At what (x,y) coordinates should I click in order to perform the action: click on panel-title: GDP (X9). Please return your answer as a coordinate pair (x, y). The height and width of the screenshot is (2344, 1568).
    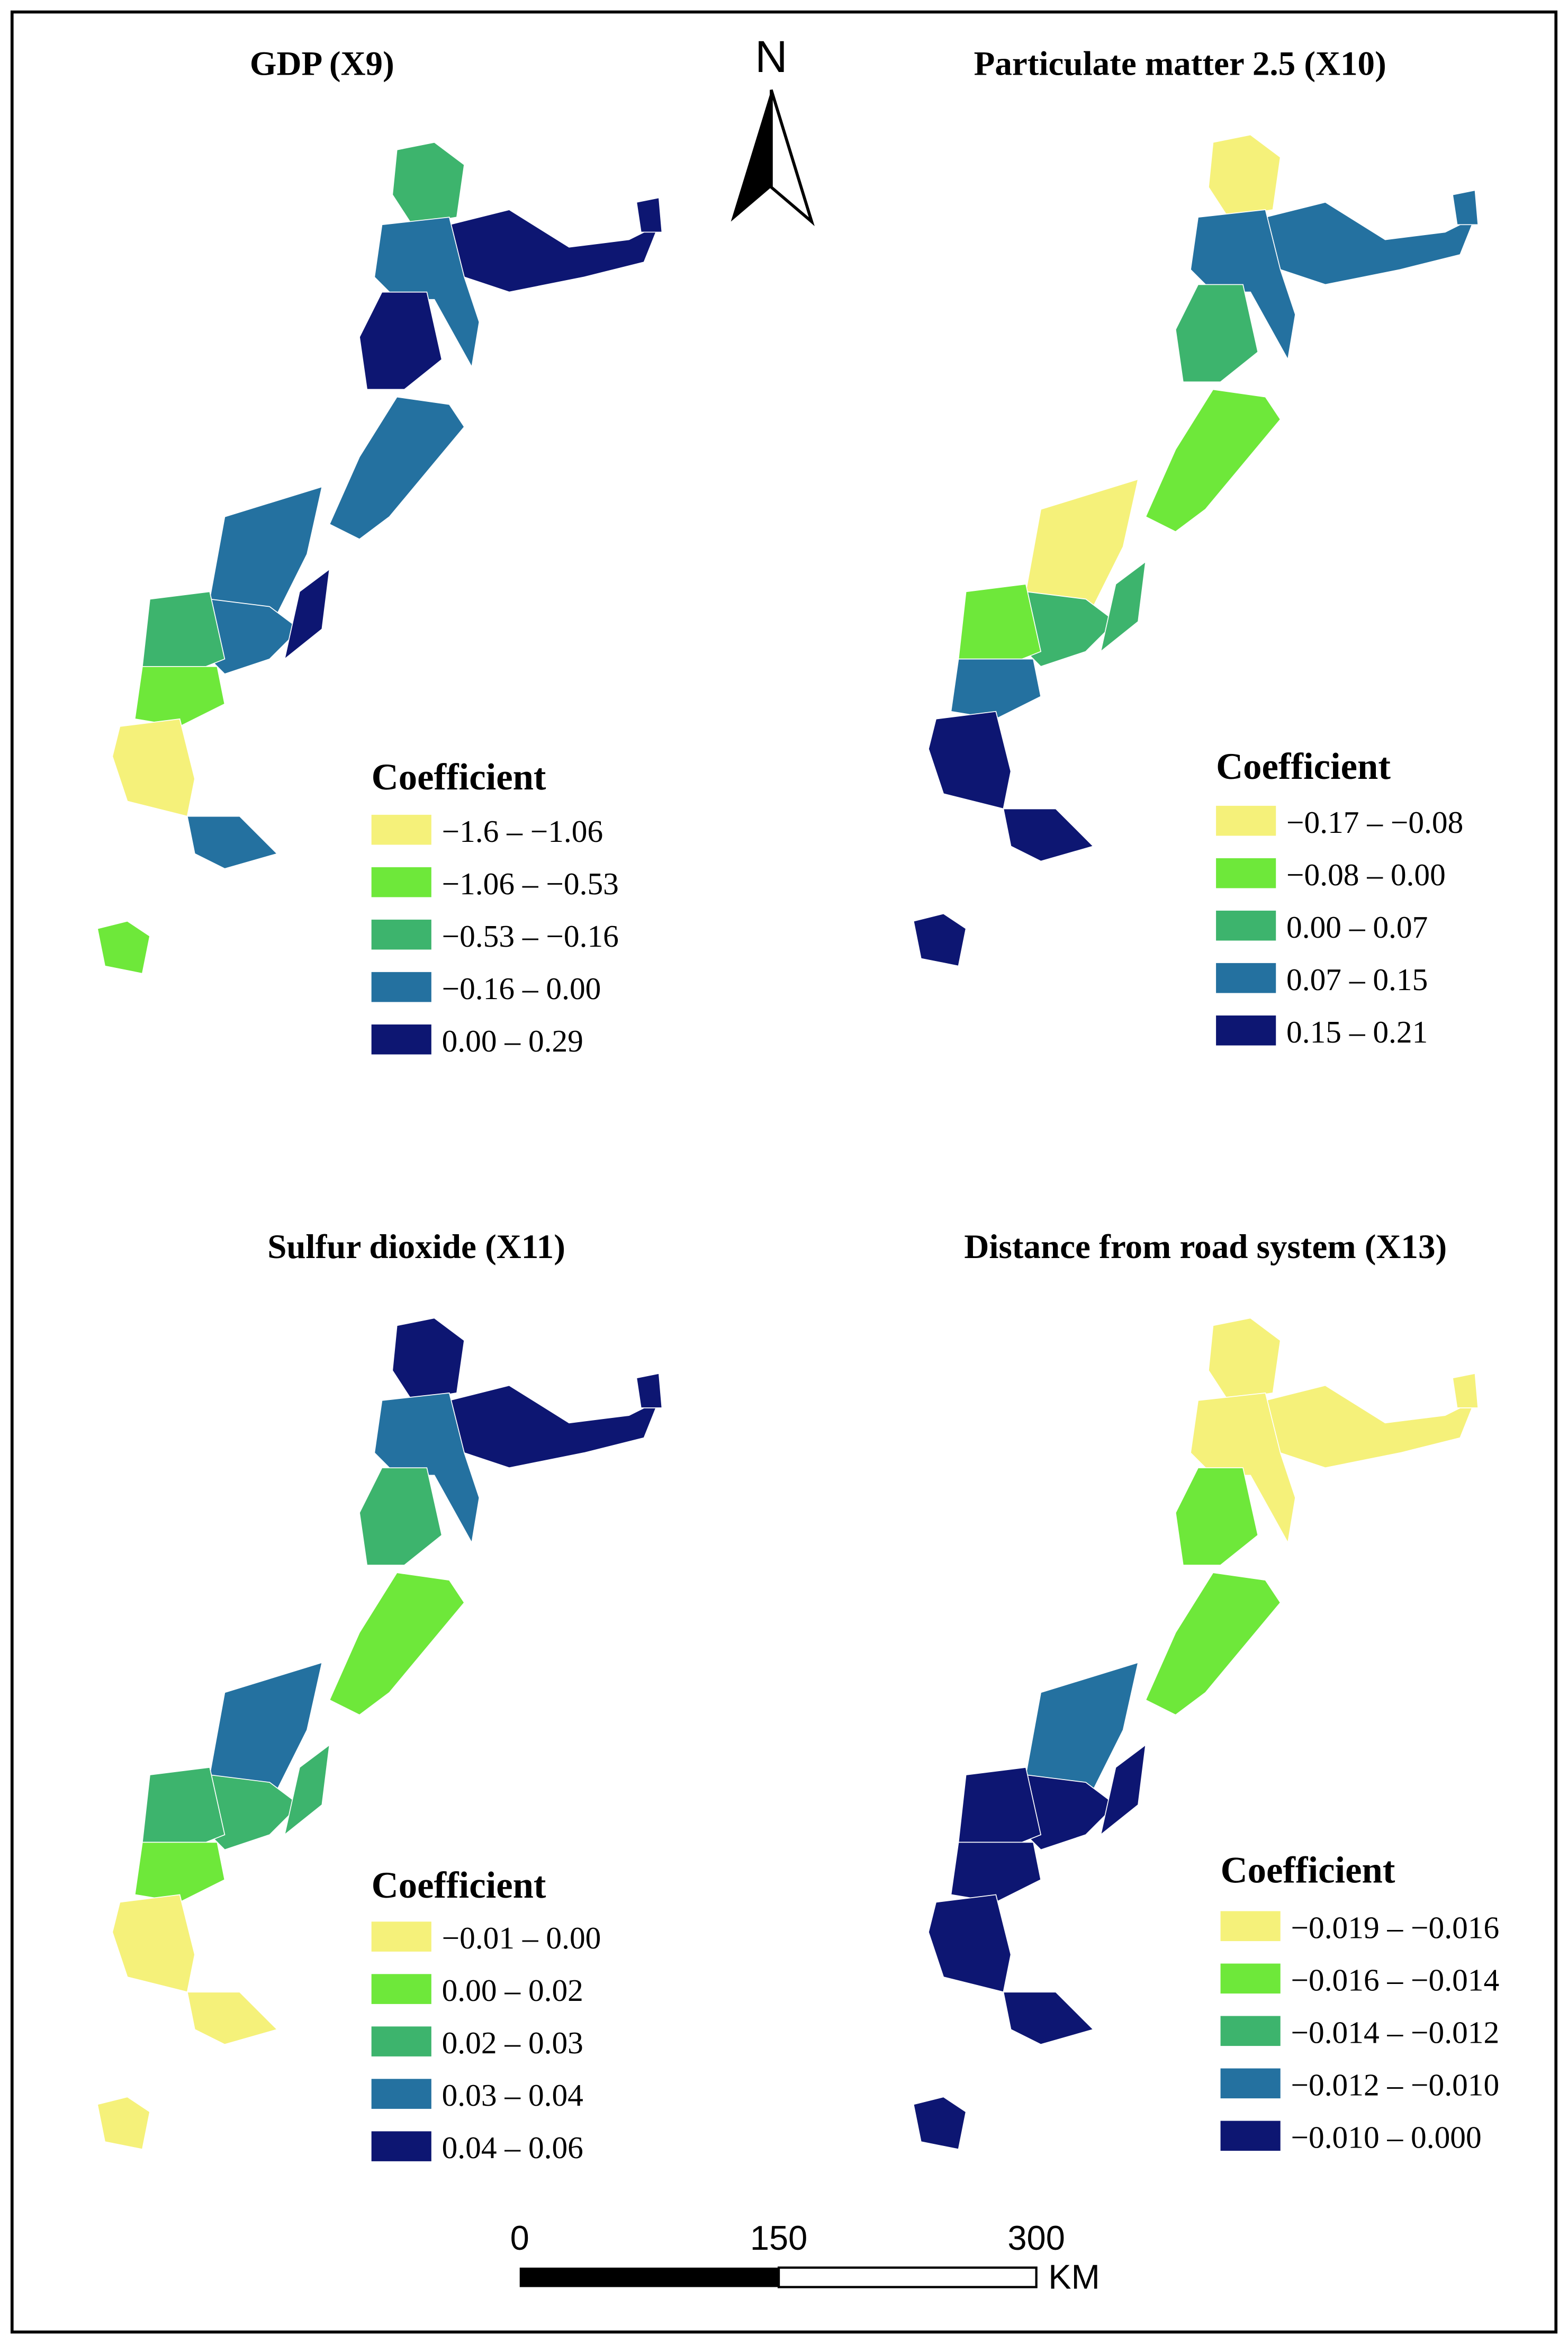
    Looking at the image, I should click on (322, 64).